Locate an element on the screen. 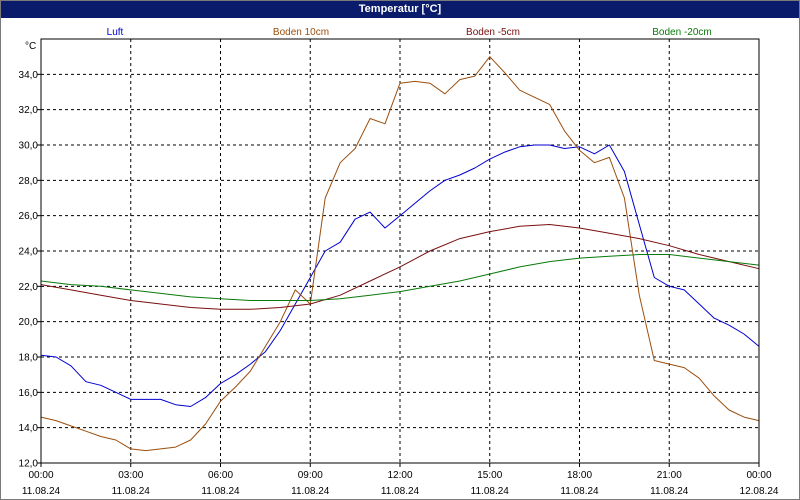  chart-title: Temperatur [°C] is located at coordinates (400, 9).